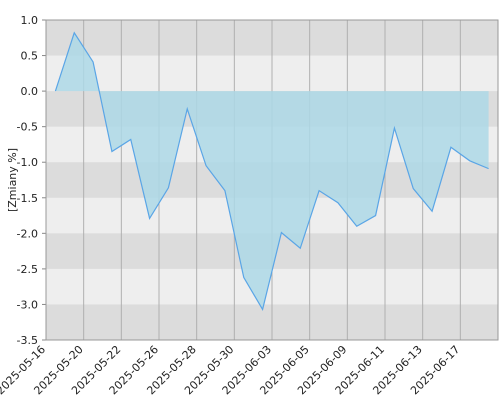 This screenshot has height=404, width=500. What do you see at coordinates (27, 162) in the screenshot?
I see `y-tick-label: -1.0` at bounding box center [27, 162].